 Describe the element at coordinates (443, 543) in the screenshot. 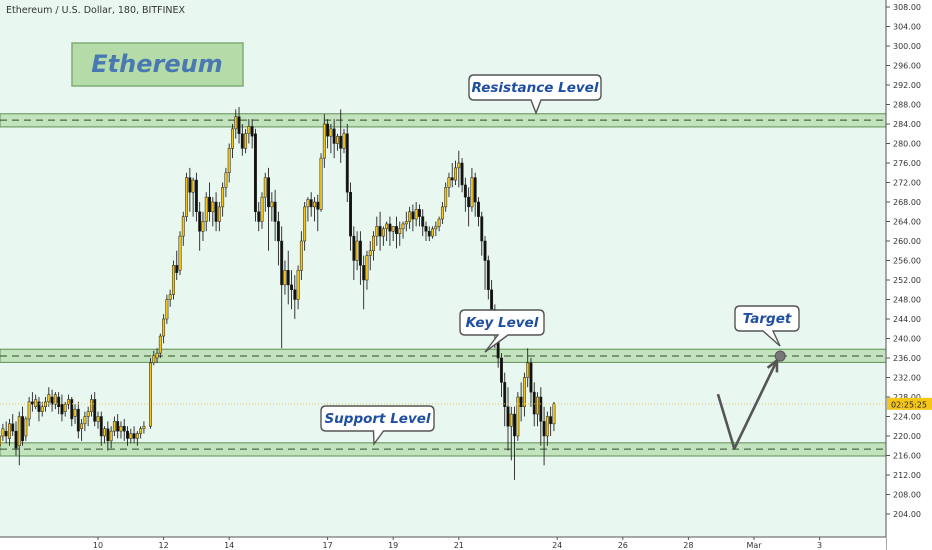

I see `time-axis: 10 12 14 17 19 21 24 26 28 Mar 3` at that location.